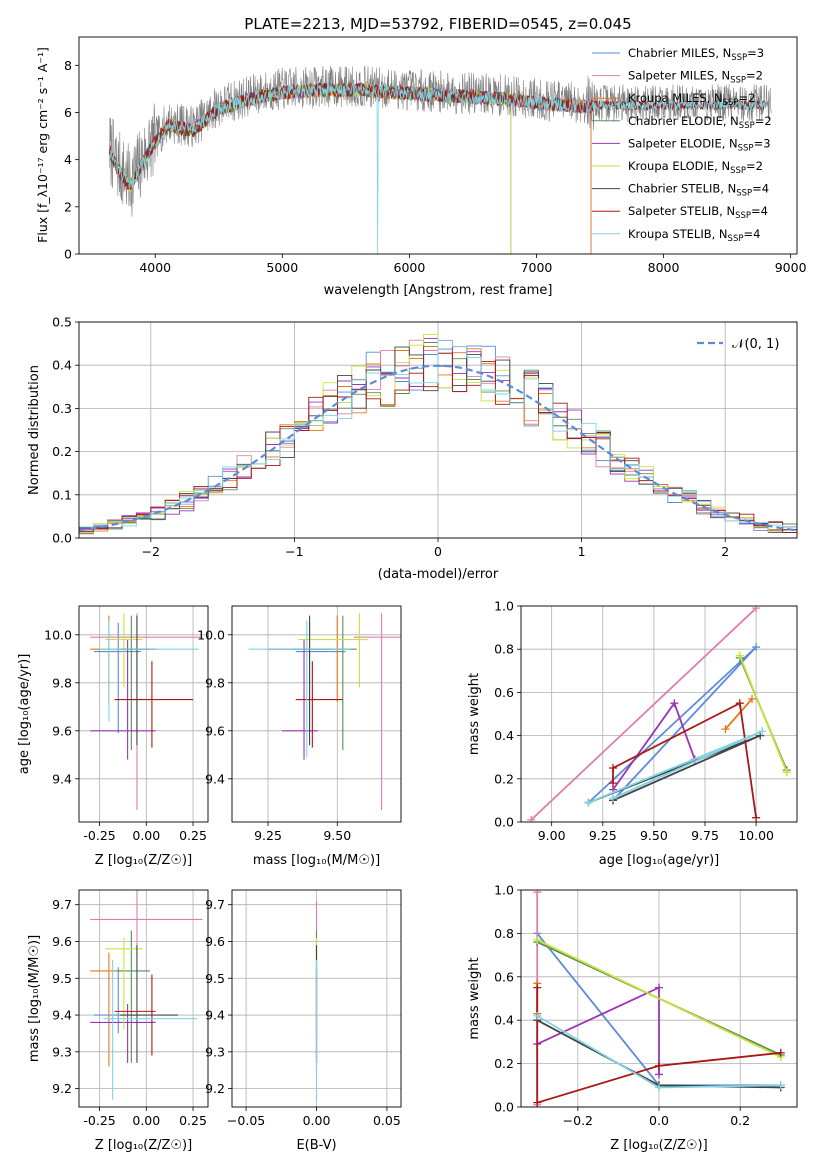 The image size is (819, 1175). What do you see at coordinates (438, 290) in the screenshot?
I see `x-axis-label: wavelength [Angstrom, rest frame]` at bounding box center [438, 290].